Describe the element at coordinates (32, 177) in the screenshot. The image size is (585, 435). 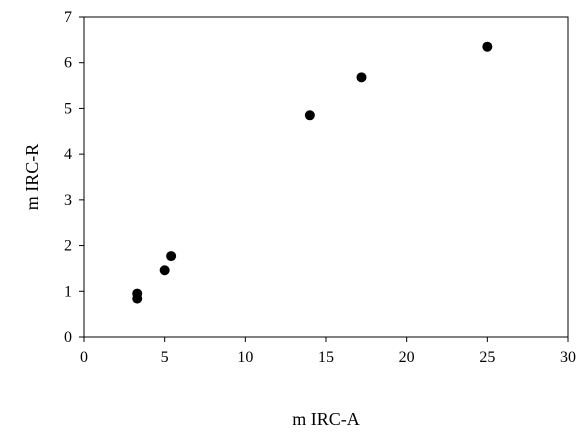
I see `y-axis-title: m IRC-R` at that location.